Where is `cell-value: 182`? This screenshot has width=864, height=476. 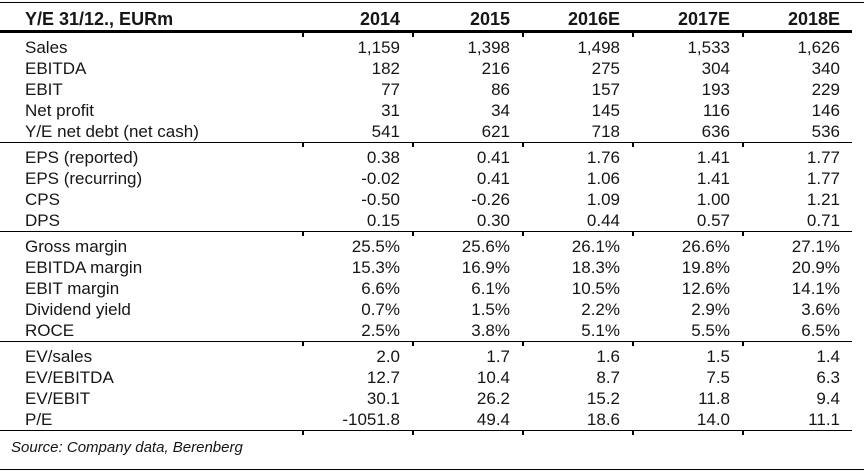
cell-value: 182 is located at coordinates (385, 68).